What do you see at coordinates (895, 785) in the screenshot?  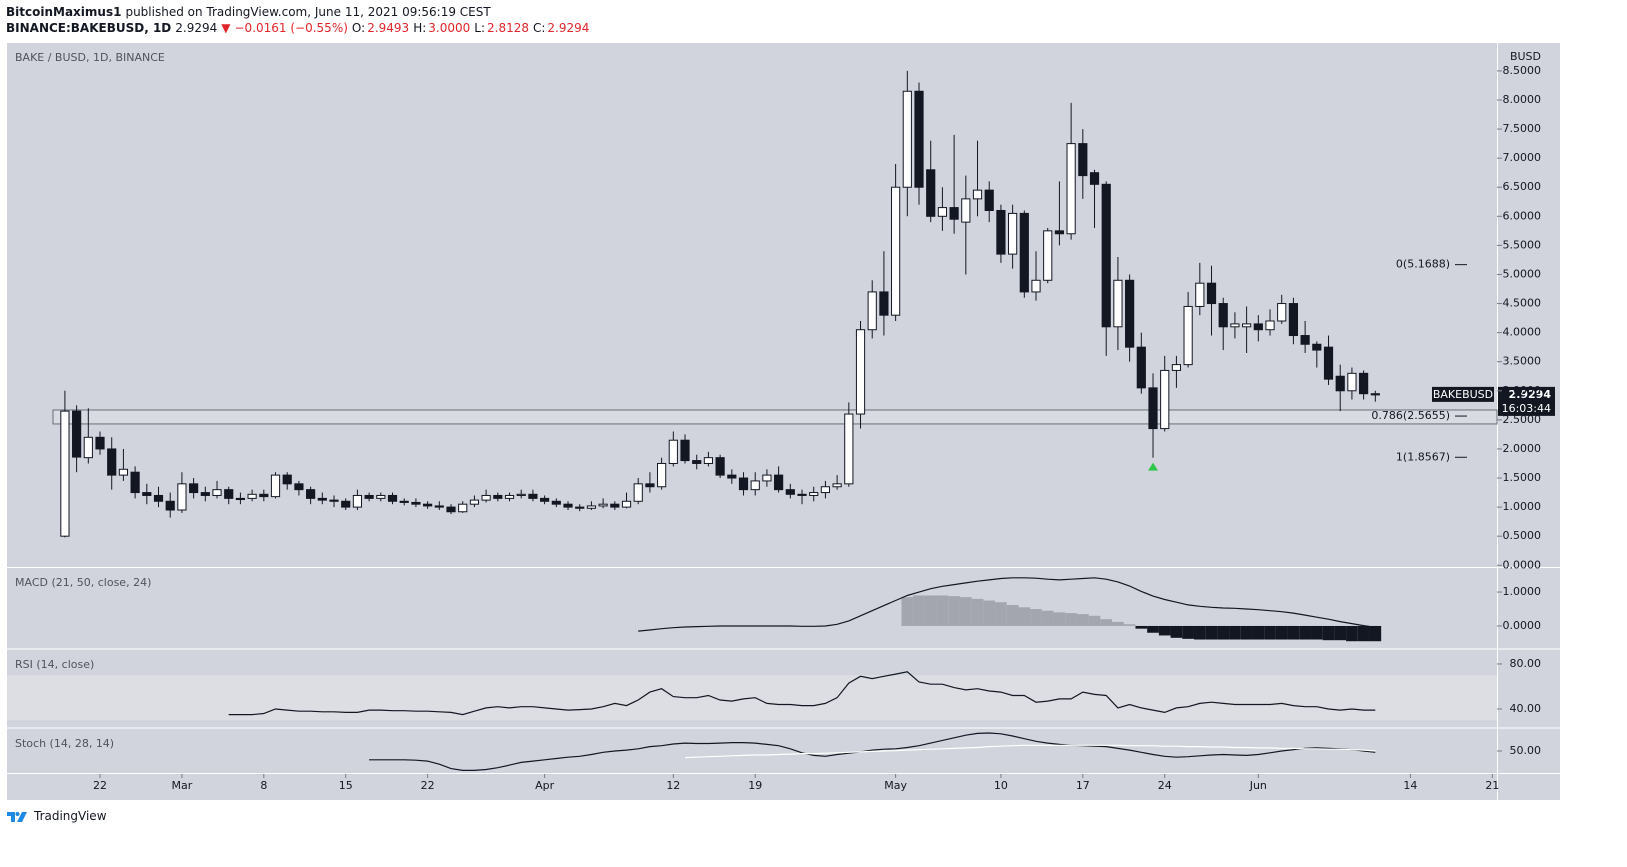 I see `x-tick-label: May` at bounding box center [895, 785].